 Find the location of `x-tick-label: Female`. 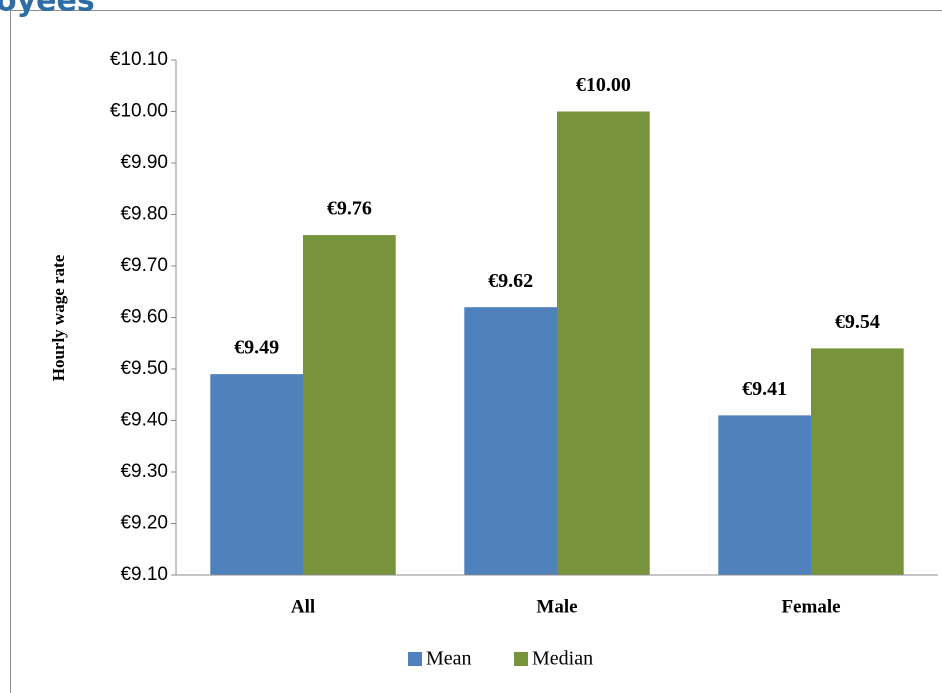

x-tick-label: Female is located at coordinates (810, 606).